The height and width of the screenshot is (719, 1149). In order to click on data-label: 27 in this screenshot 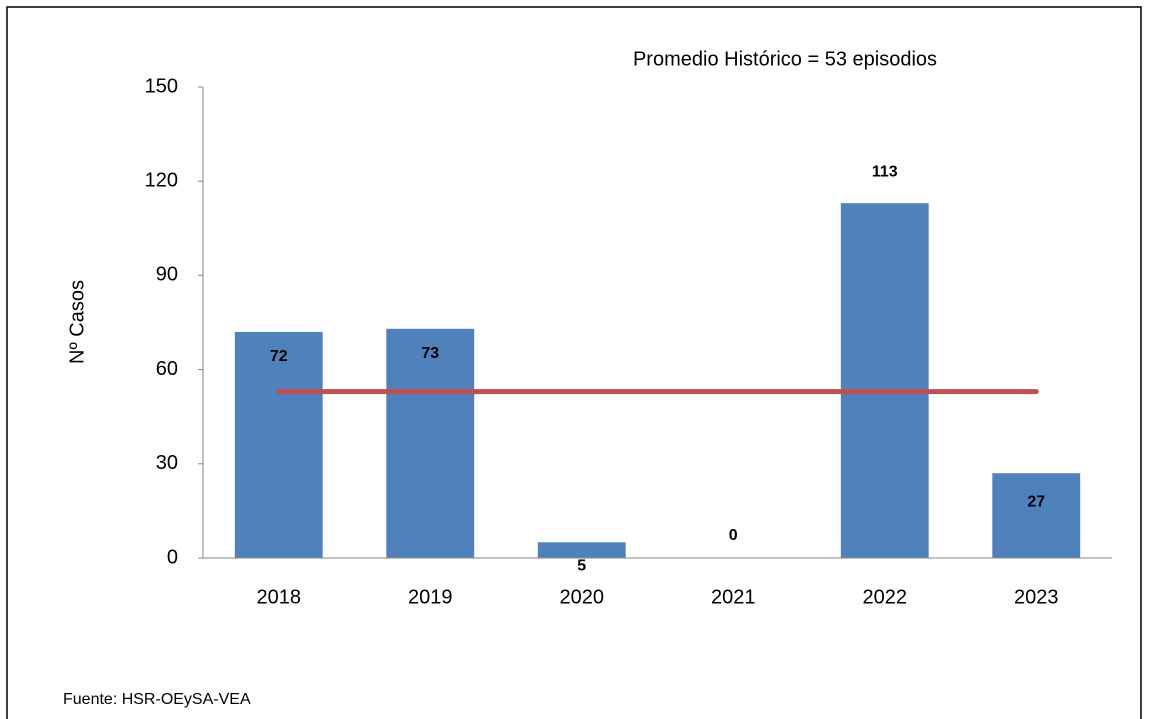, I will do `click(1036, 501)`.